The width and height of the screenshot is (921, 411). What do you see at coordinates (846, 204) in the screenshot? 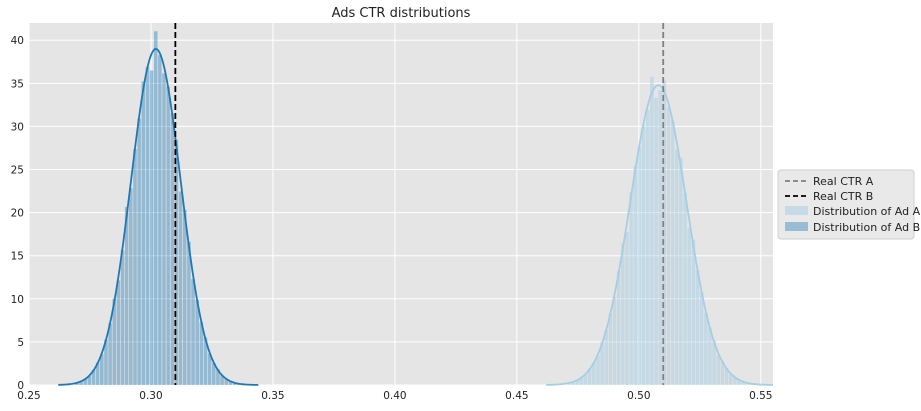
I see `legend-box` at bounding box center [846, 204].